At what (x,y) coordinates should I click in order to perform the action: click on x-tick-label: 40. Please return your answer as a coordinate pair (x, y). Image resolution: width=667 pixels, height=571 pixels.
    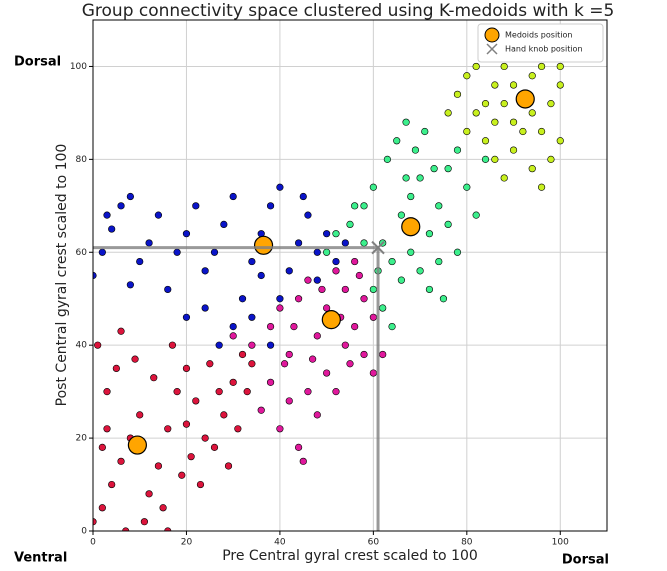
    Looking at the image, I should click on (280, 543).